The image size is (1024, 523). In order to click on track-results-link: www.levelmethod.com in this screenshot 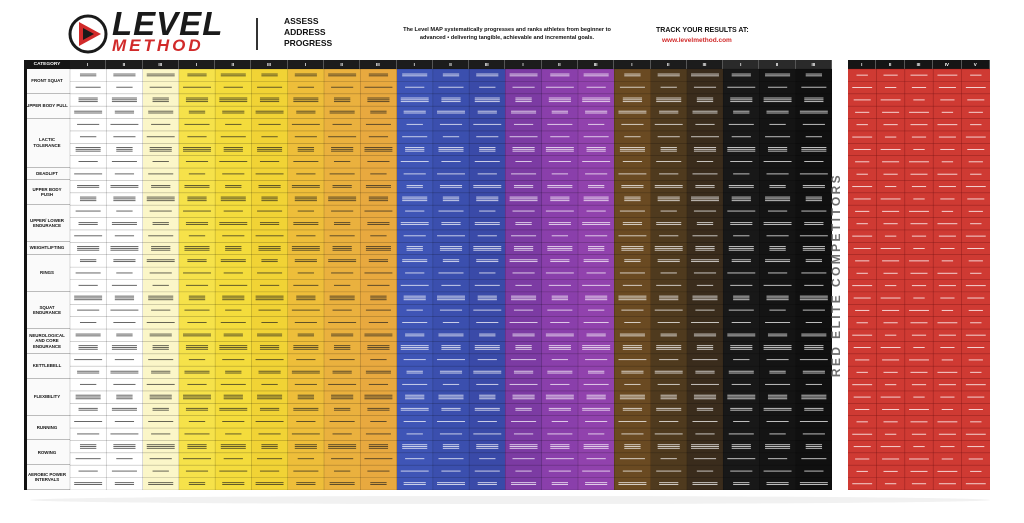, I will do `click(697, 40)`.